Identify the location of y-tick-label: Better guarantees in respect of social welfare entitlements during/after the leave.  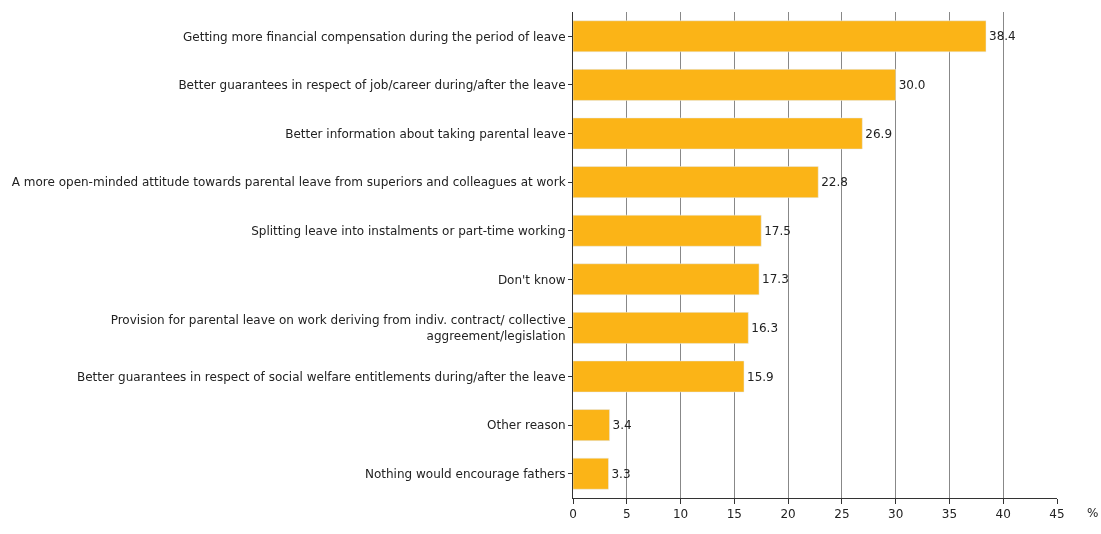
(321, 376).